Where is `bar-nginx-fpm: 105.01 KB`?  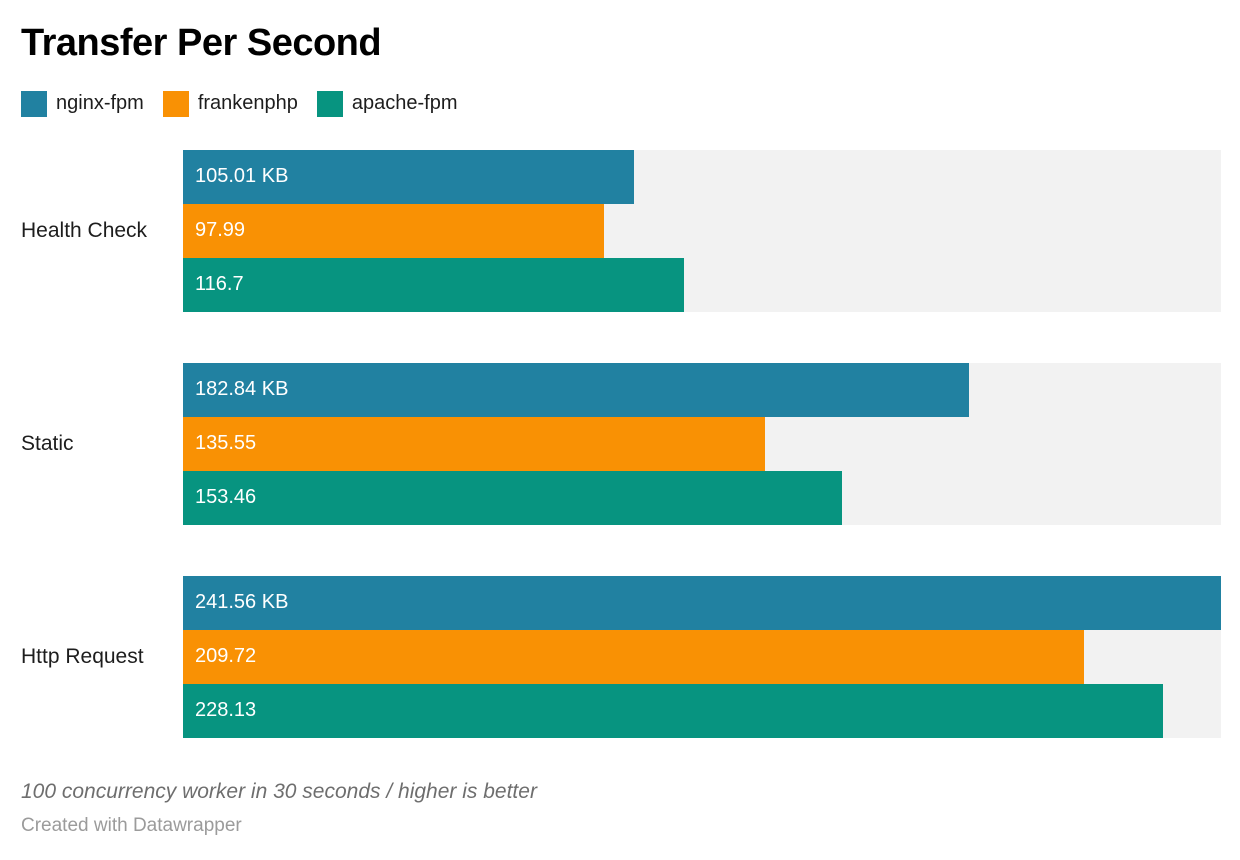
bar-nginx-fpm: 105.01 KB is located at coordinates (409, 176).